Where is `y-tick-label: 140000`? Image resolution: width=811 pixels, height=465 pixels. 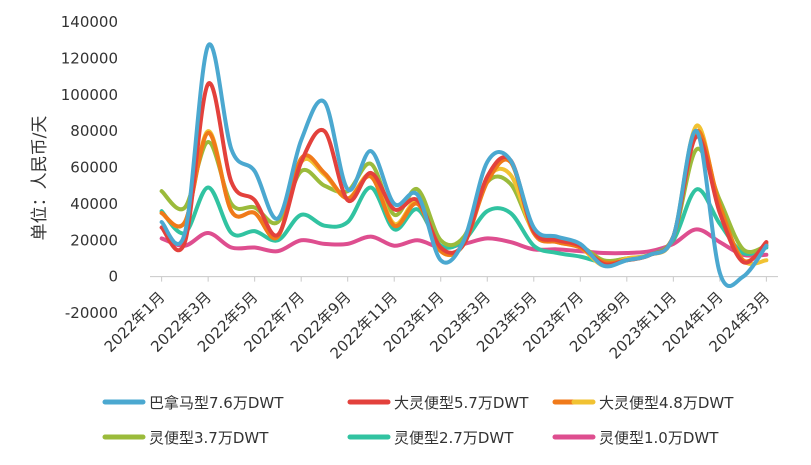
y-tick-label: 140000 is located at coordinates (89, 22).